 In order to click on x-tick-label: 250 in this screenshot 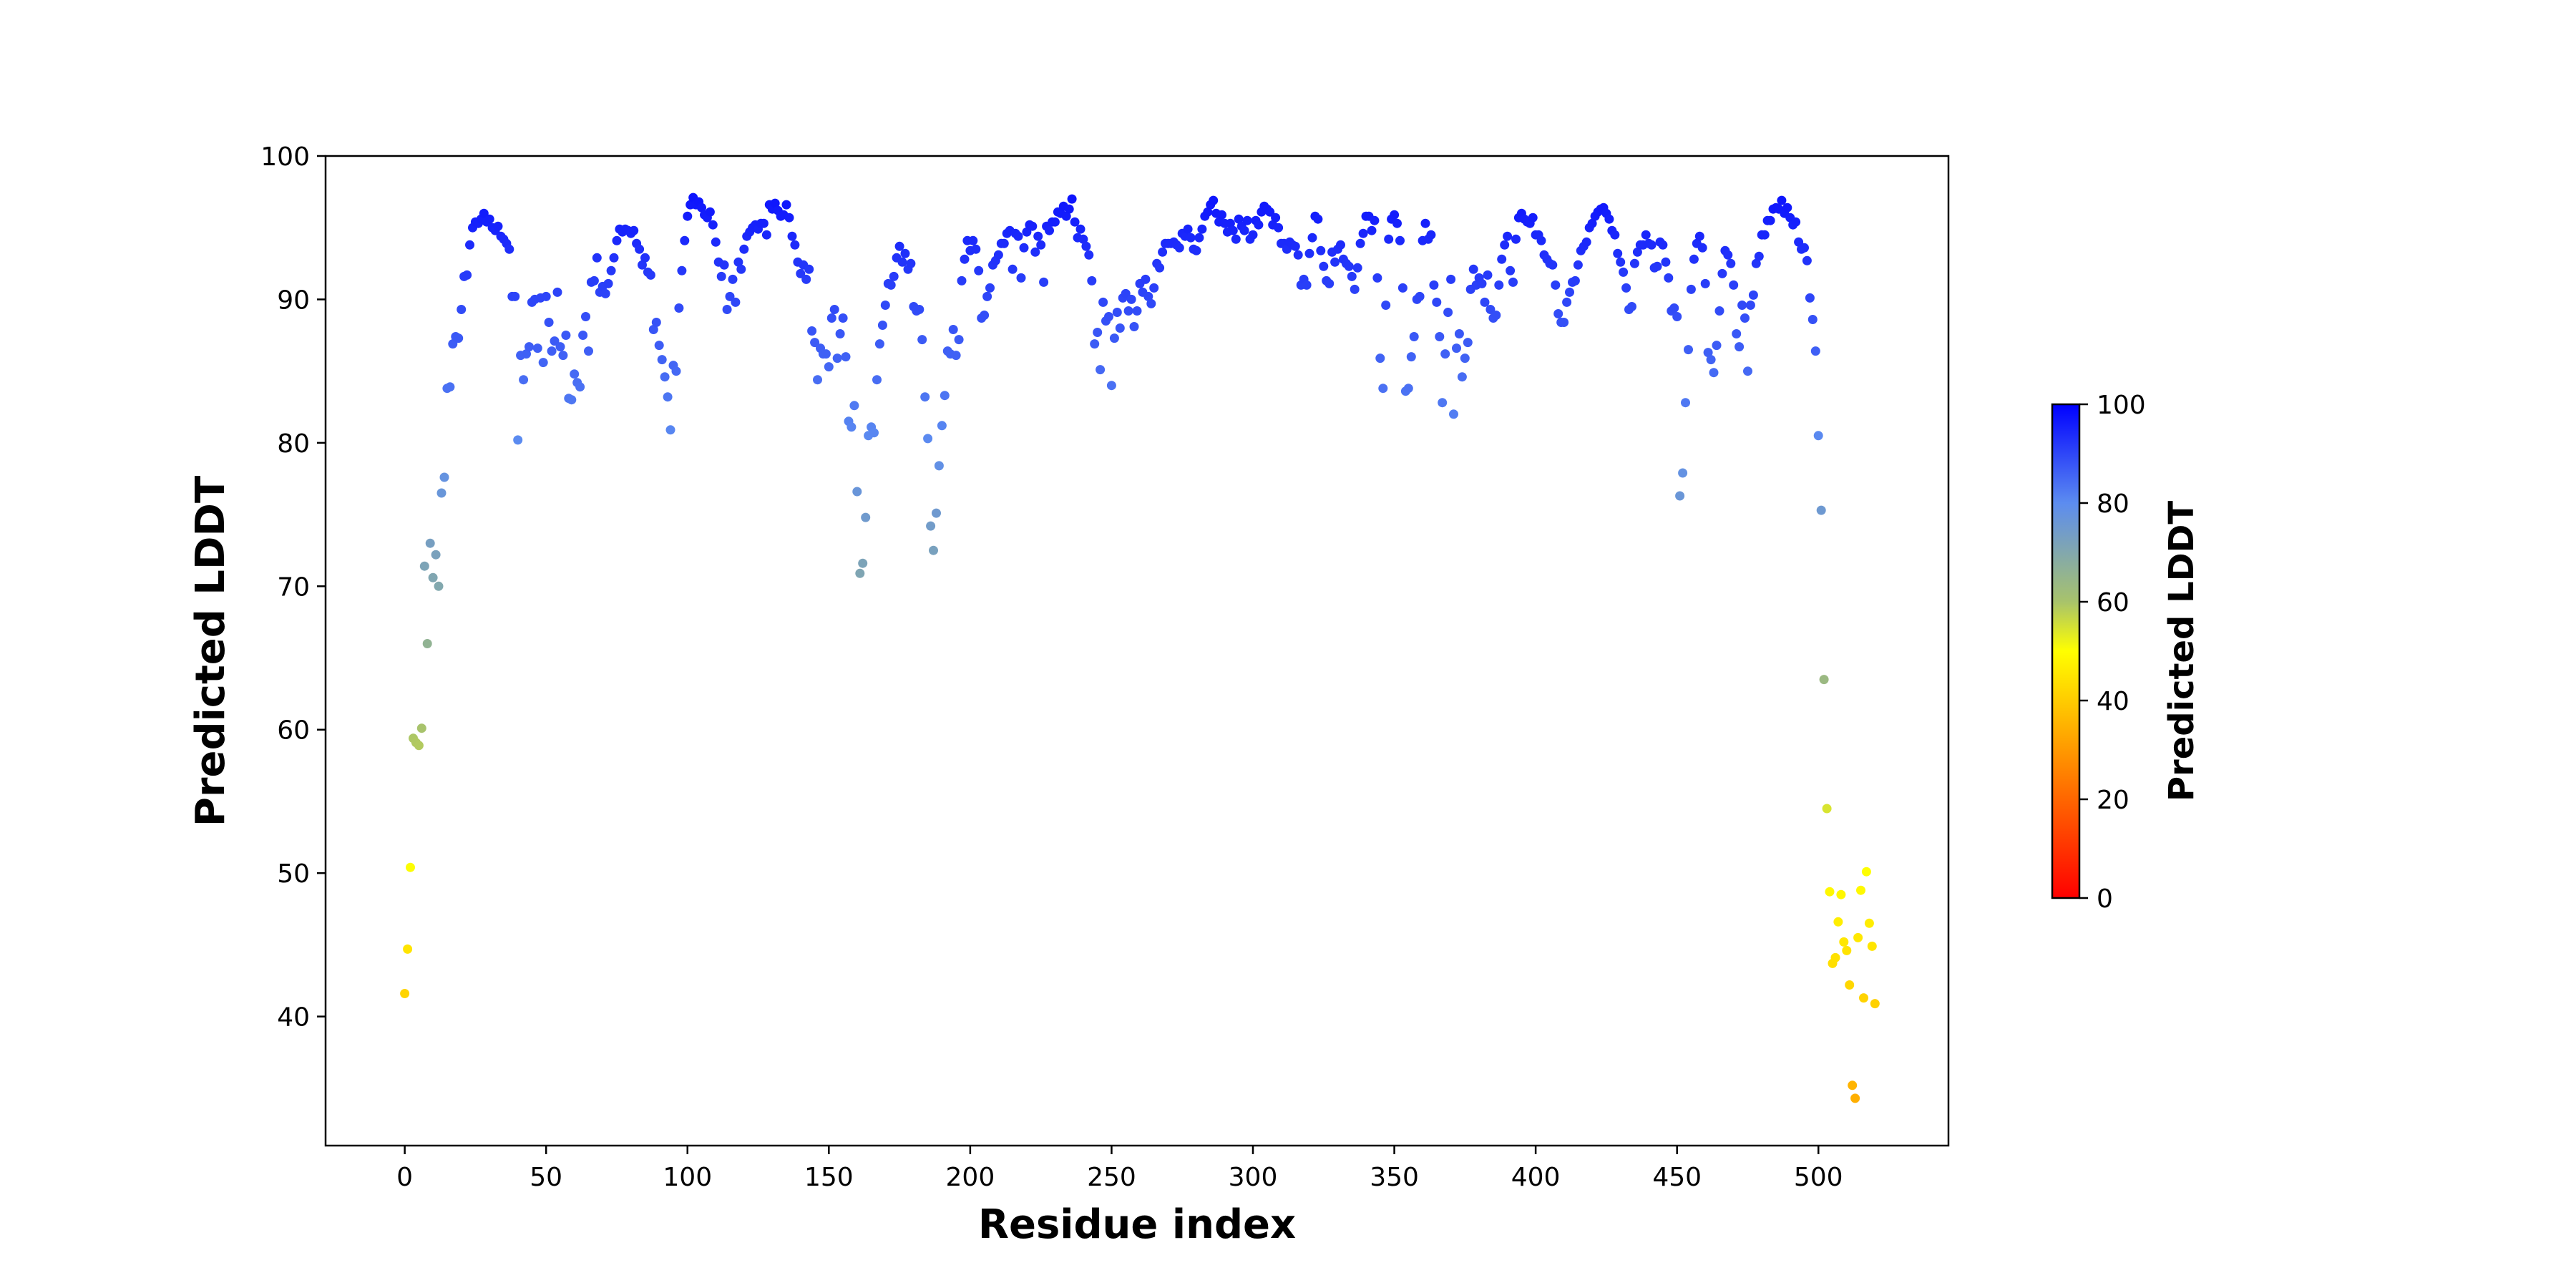, I will do `click(1111, 1177)`.